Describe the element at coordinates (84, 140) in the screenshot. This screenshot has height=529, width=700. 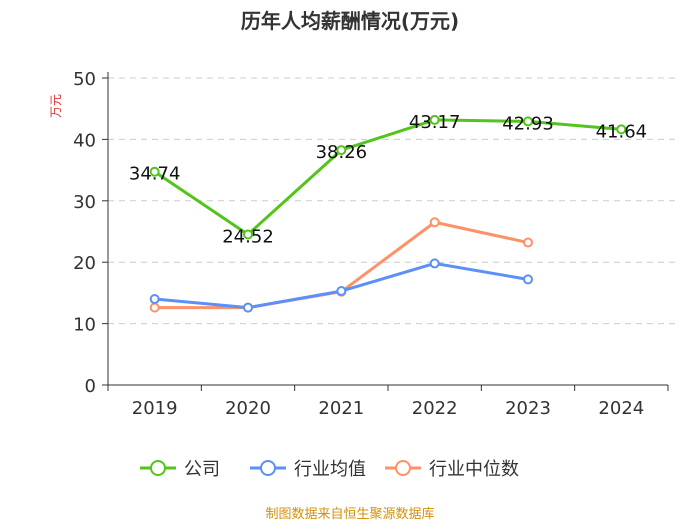
I see `y-tick-label: 40` at that location.